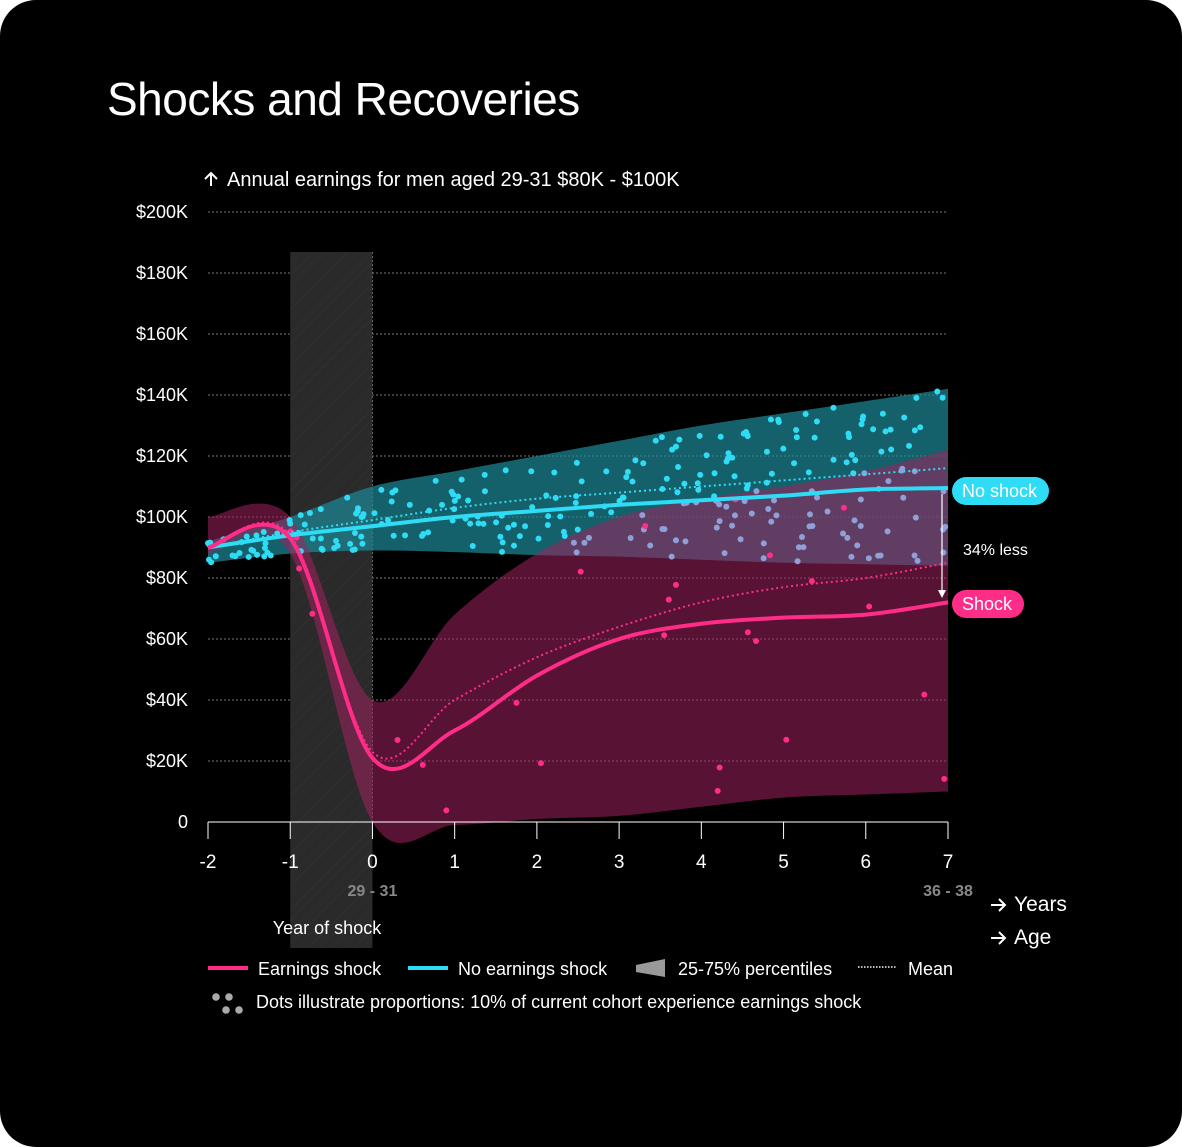 Image resolution: width=1182 pixels, height=1147 pixels. I want to click on legend-label: Mean, so click(930, 969).